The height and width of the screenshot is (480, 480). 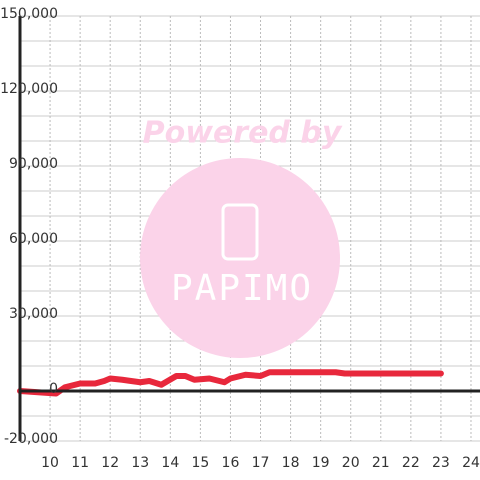 I want to click on y-tick-label: 150,000, so click(x=29, y=14).